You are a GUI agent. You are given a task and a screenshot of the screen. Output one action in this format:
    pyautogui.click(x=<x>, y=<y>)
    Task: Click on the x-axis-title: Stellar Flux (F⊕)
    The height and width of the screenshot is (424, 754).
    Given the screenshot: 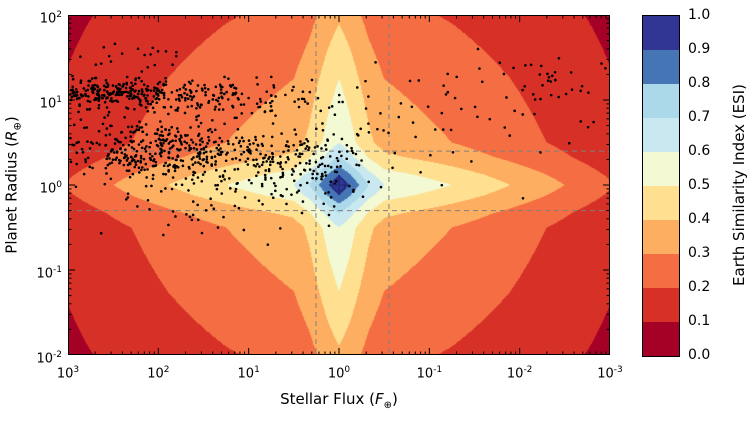 What is the action you would take?
    pyautogui.click(x=339, y=400)
    